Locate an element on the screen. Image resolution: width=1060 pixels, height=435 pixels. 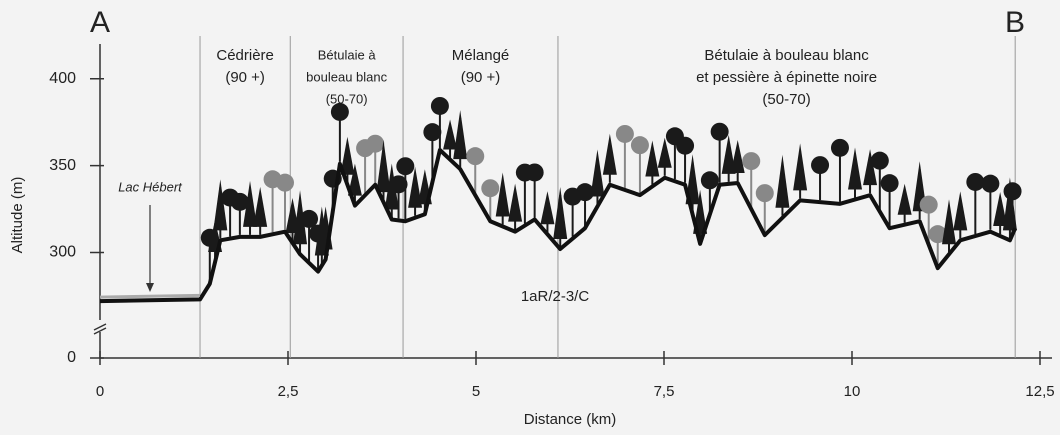
y-tick-label: 300 is located at coordinates (62, 252).